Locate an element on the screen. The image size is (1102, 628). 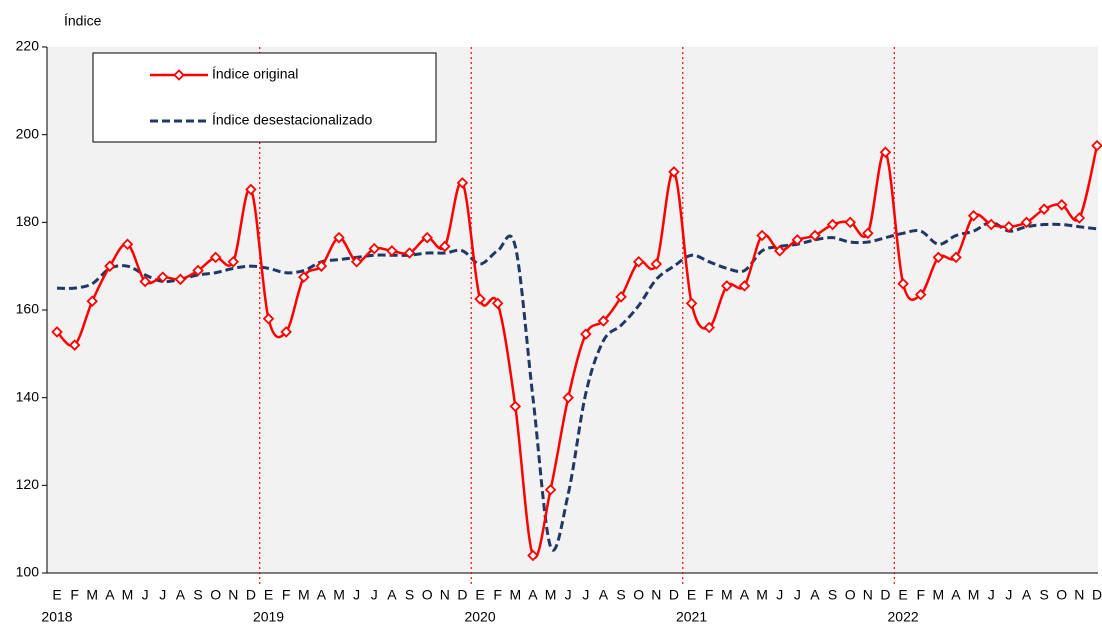
y-axis-label: Índice is located at coordinates (83, 21).